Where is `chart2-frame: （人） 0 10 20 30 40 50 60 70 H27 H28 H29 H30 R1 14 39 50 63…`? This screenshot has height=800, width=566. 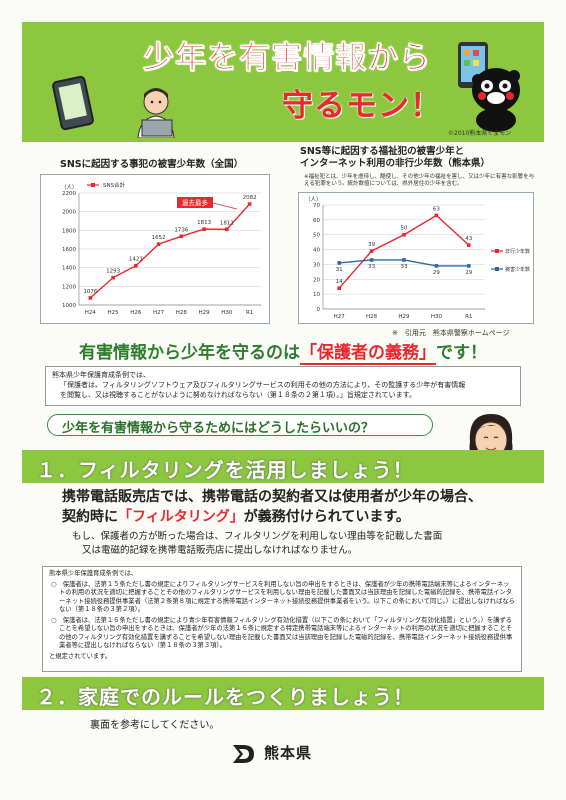
chart2-frame: （人） 0 10 20 30 40 50 60 70 H27 H28 H29 H30 R1 14 39 50 63… is located at coordinates (416, 258).